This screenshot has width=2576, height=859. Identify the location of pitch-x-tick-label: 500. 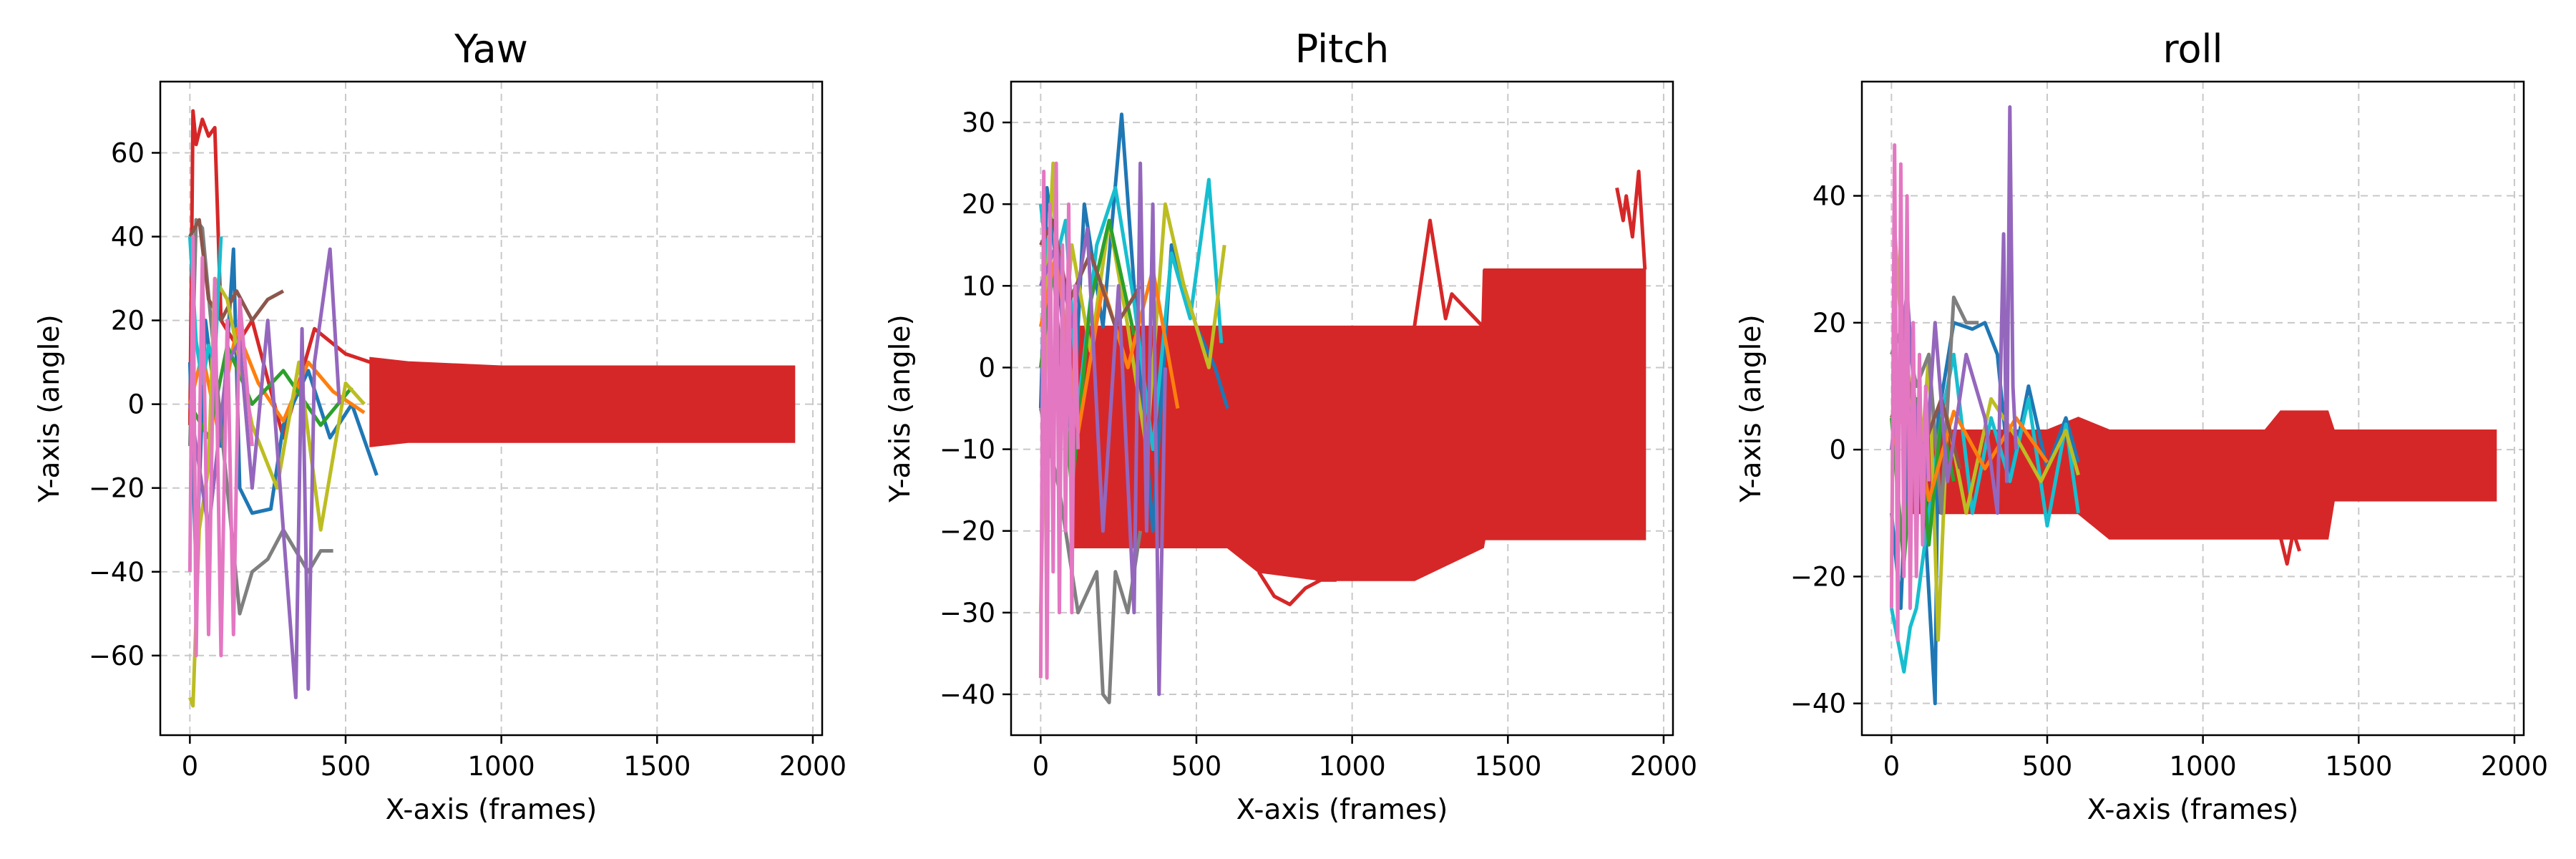
(1196, 766).